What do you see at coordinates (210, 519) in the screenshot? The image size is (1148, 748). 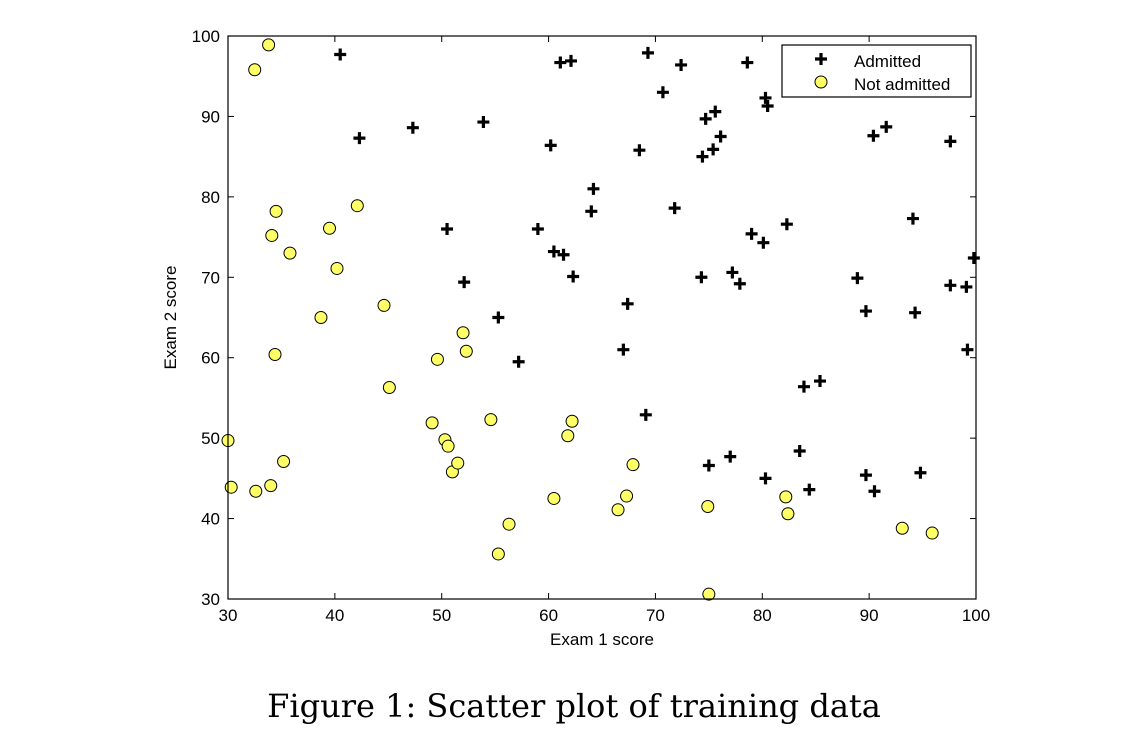 I see `y-tick-label: 40` at bounding box center [210, 519].